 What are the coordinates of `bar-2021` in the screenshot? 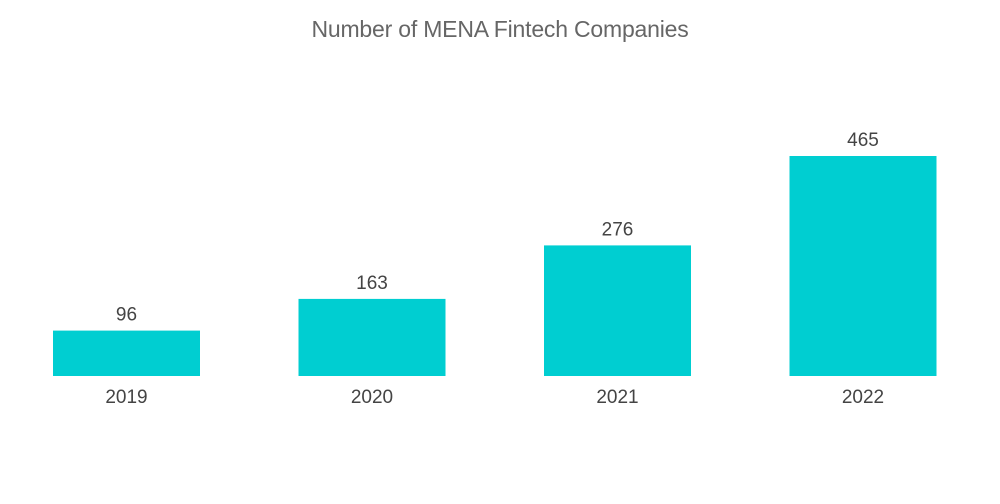 It's located at (617, 310).